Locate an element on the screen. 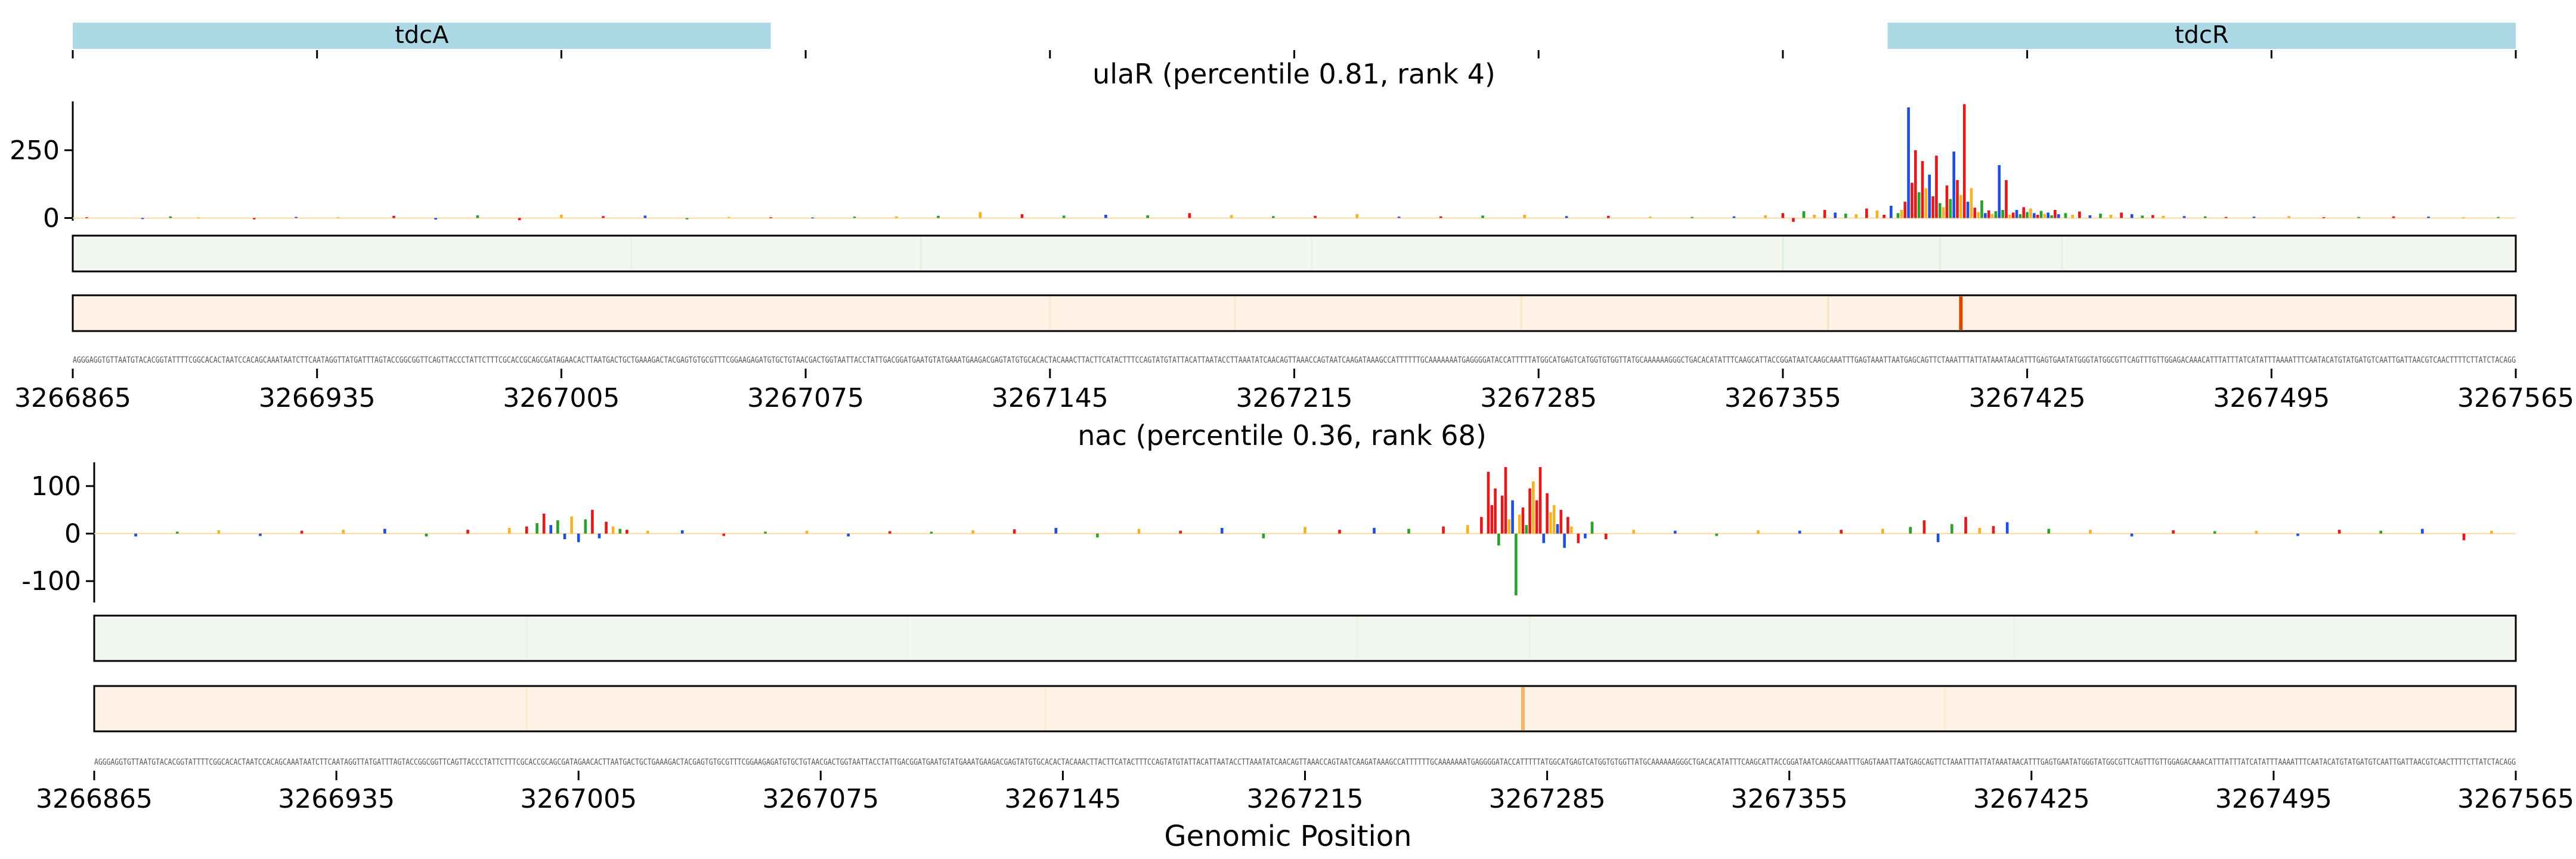  x-tick-label: 3267495 is located at coordinates (2273, 799).